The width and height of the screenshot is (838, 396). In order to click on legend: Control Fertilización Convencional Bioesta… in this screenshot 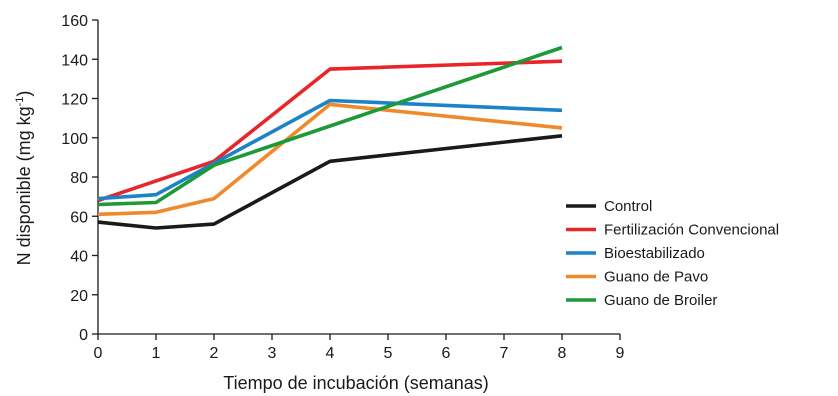, I will do `click(672, 253)`.